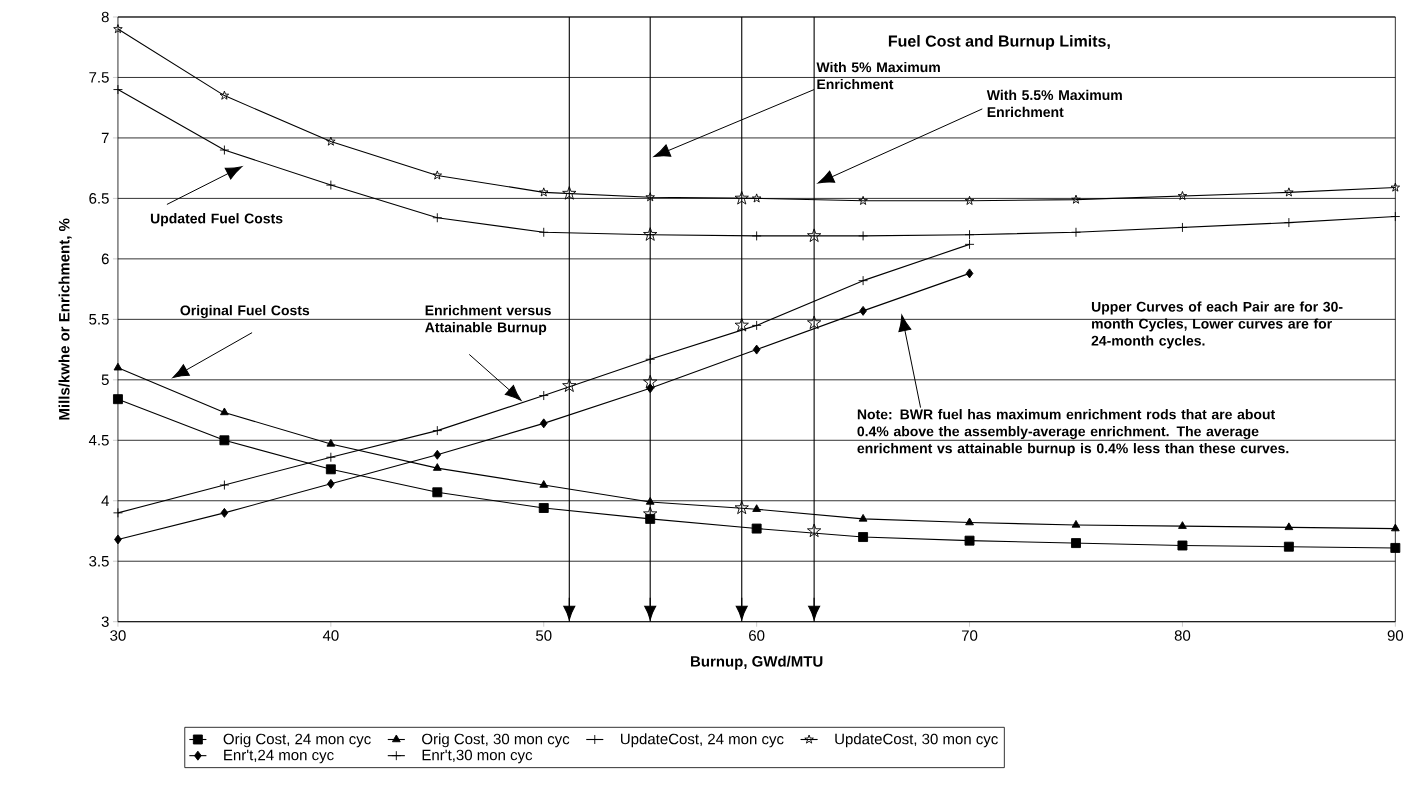 The height and width of the screenshot is (811, 1407). Describe the element at coordinates (544, 636) in the screenshot. I see `x-tick-label: 50` at that location.